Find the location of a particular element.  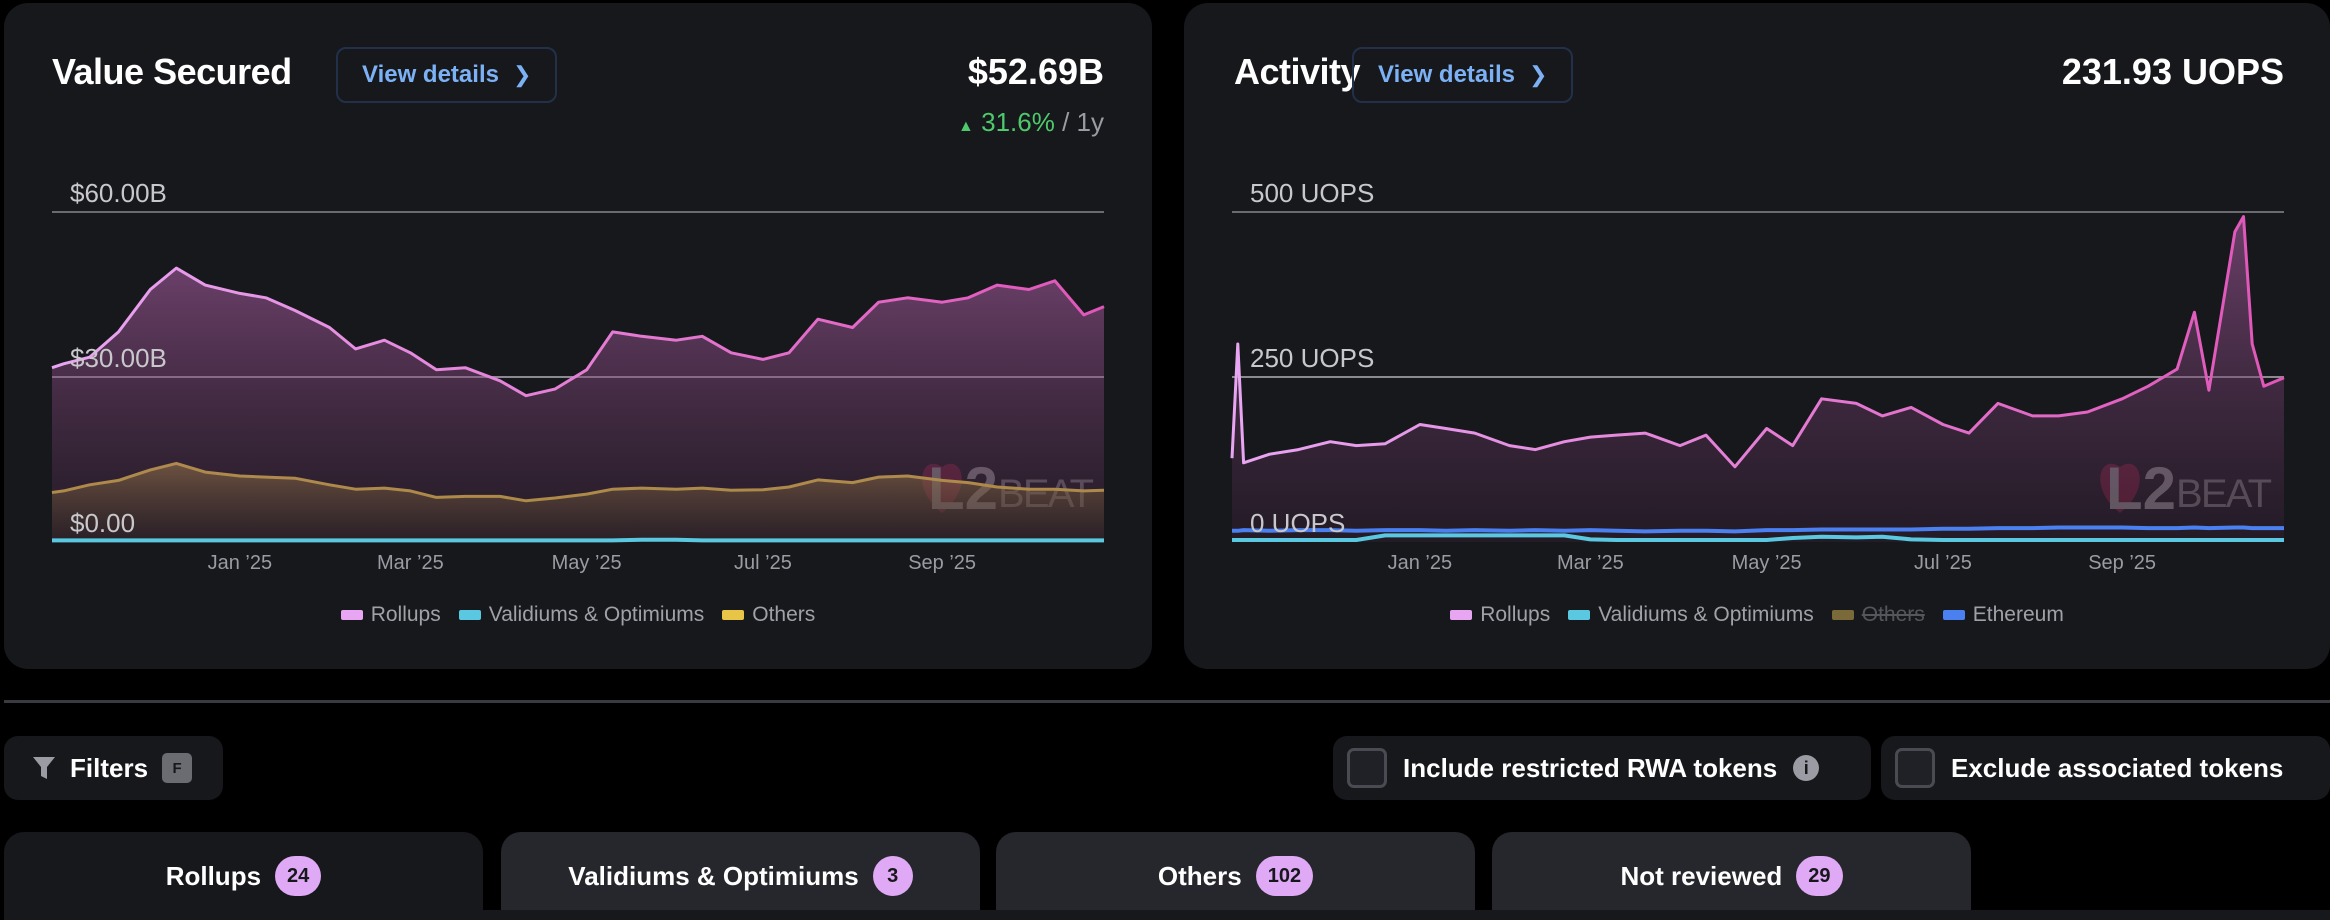

value-secured-legend: Rollups Validiums & Optimiums Others is located at coordinates (578, 615).